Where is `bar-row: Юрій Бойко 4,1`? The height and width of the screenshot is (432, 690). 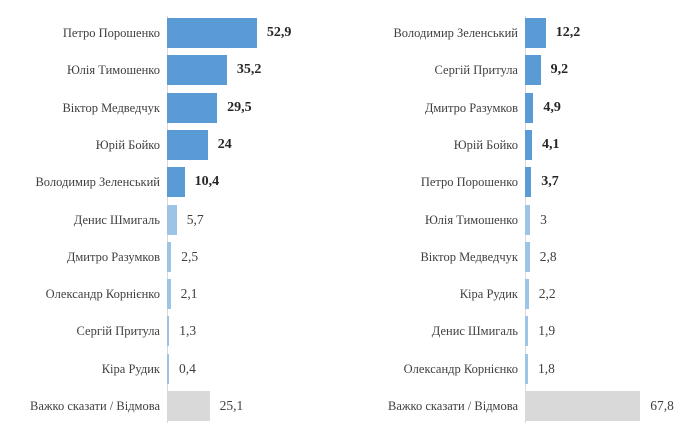
bar-row: Юрій Бойко 4,1 is located at coordinates (517, 145).